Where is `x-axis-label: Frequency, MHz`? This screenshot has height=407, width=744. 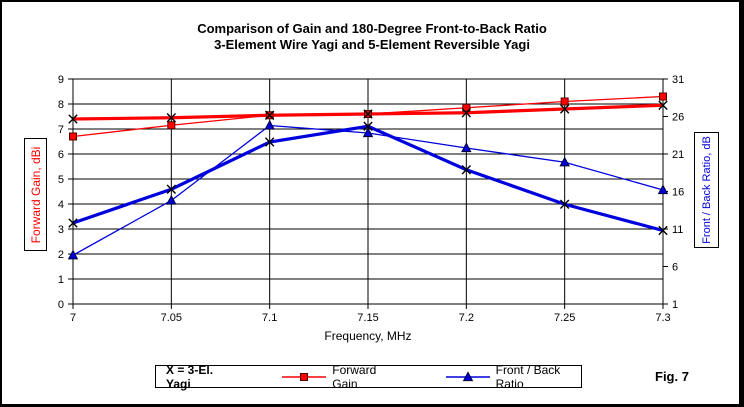 x-axis-label: Frequency, MHz is located at coordinates (368, 336).